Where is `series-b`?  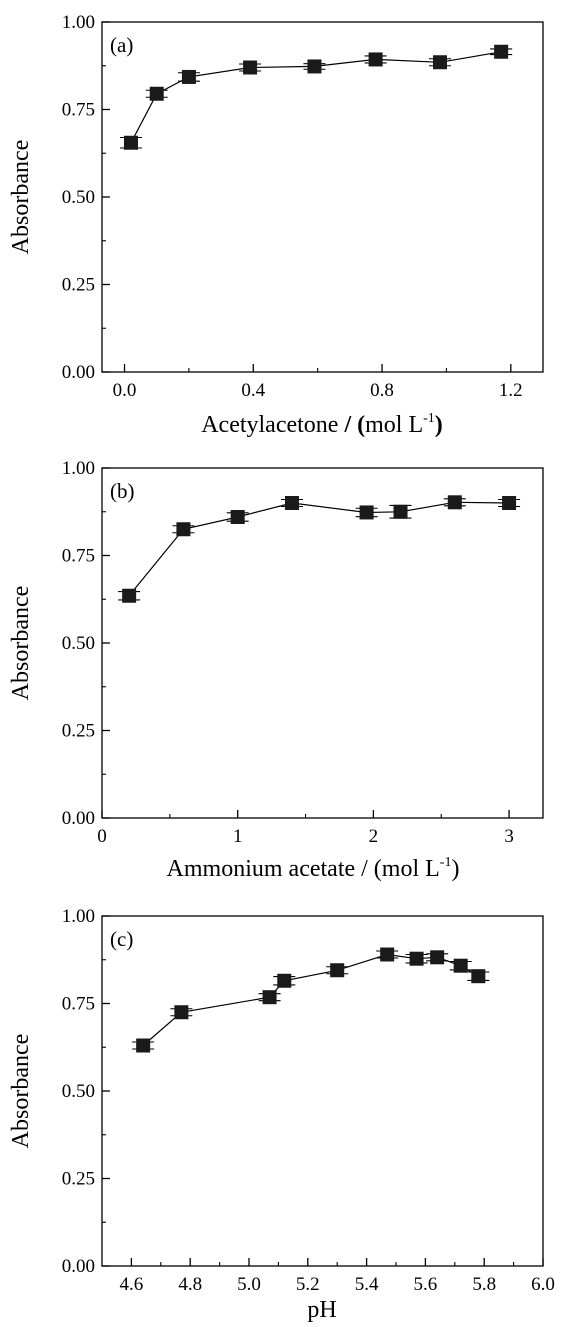
series-b is located at coordinates (319, 549).